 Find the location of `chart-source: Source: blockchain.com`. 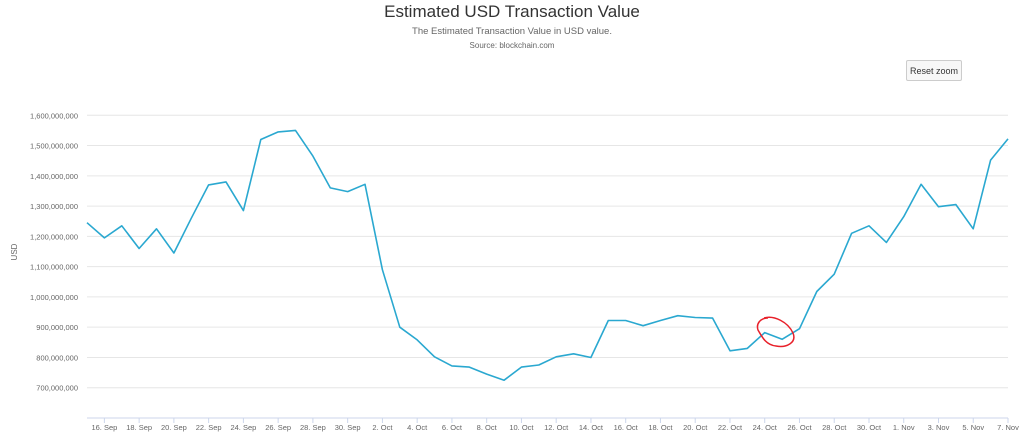

chart-source: Source: blockchain.com is located at coordinates (512, 45).